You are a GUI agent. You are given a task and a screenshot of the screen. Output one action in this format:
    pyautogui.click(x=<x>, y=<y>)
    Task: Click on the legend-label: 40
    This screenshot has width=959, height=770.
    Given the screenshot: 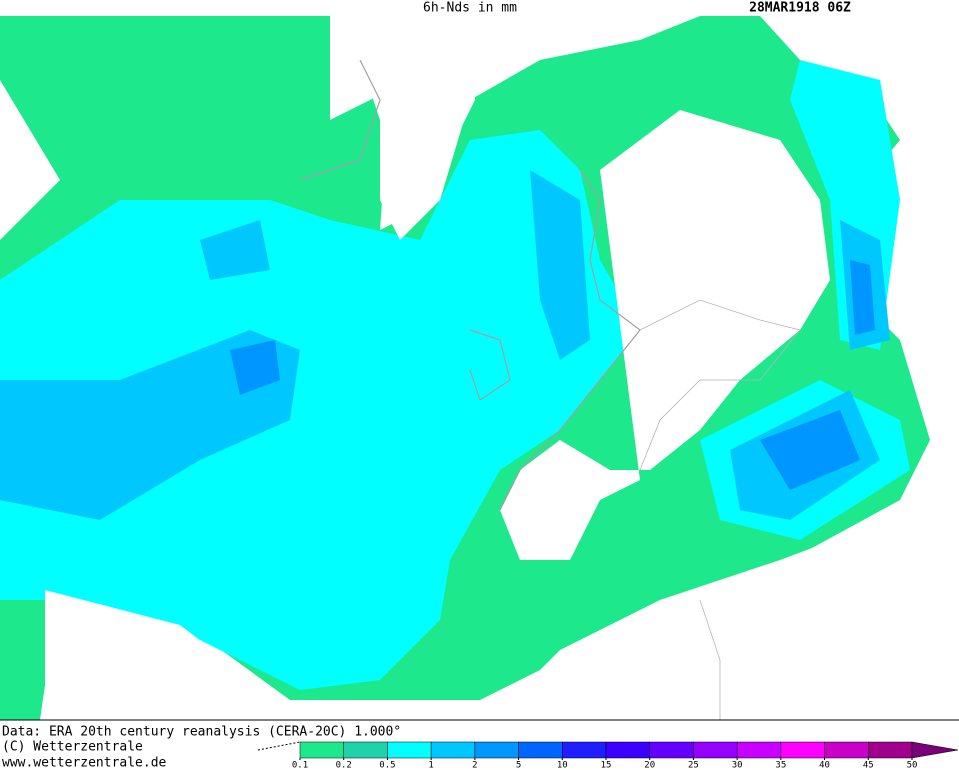 What is the action you would take?
    pyautogui.click(x=824, y=765)
    